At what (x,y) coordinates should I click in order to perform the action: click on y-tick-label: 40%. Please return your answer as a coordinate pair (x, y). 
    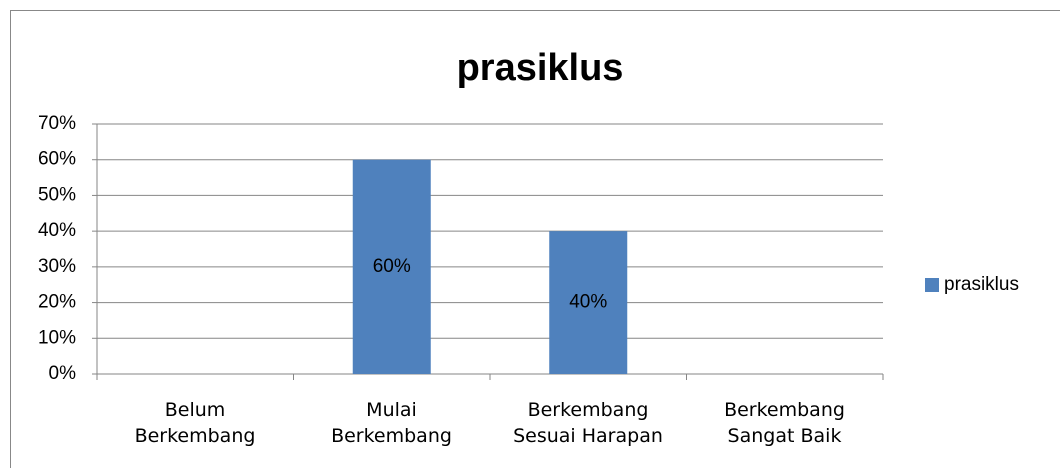
    Looking at the image, I should click on (57, 230).